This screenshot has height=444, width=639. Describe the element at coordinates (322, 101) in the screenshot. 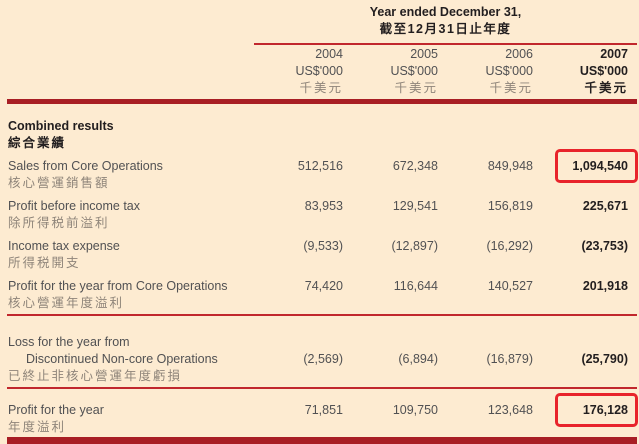

I see `table-top-rule` at that location.